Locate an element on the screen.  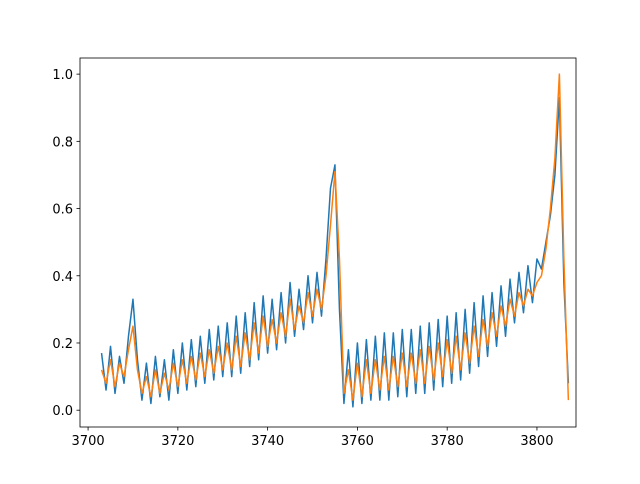
x-tick-label: 3800 is located at coordinates (536, 441).